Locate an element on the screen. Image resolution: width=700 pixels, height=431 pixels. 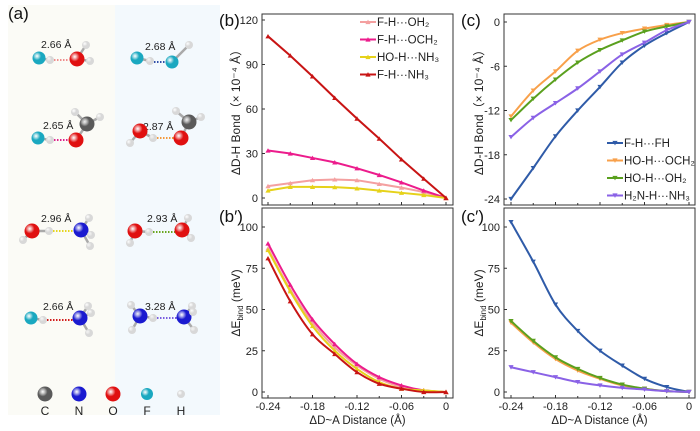
series-line is located at coordinates (600, 357).